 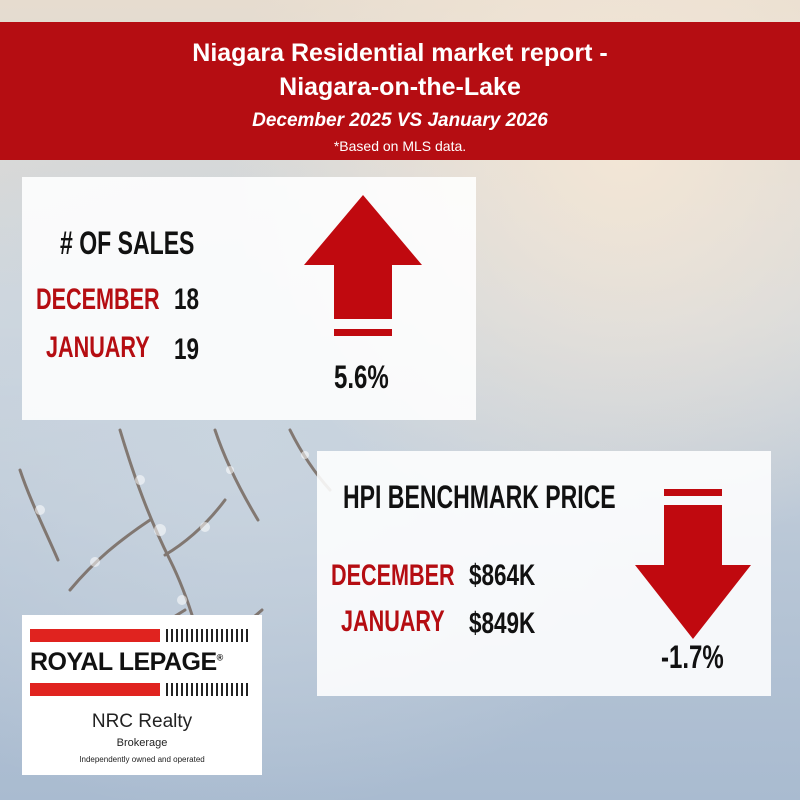 I want to click on data-source-note: *Based on MLS data., so click(x=400, y=146).